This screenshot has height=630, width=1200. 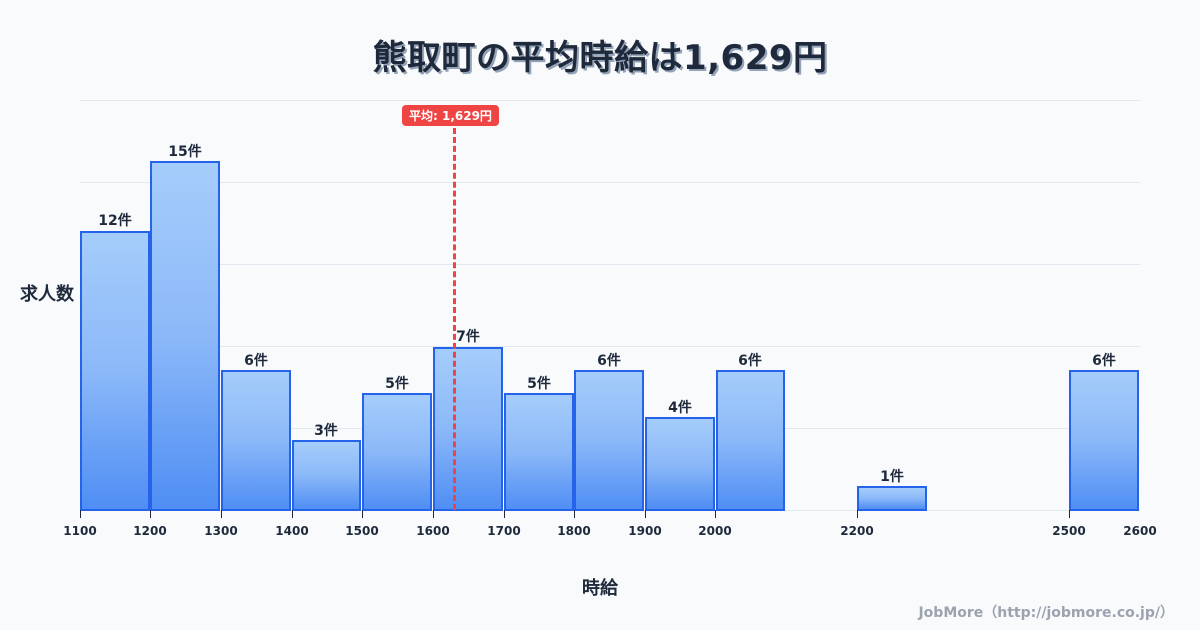 What do you see at coordinates (600, 588) in the screenshot?
I see `x-axis-label: 時給` at bounding box center [600, 588].